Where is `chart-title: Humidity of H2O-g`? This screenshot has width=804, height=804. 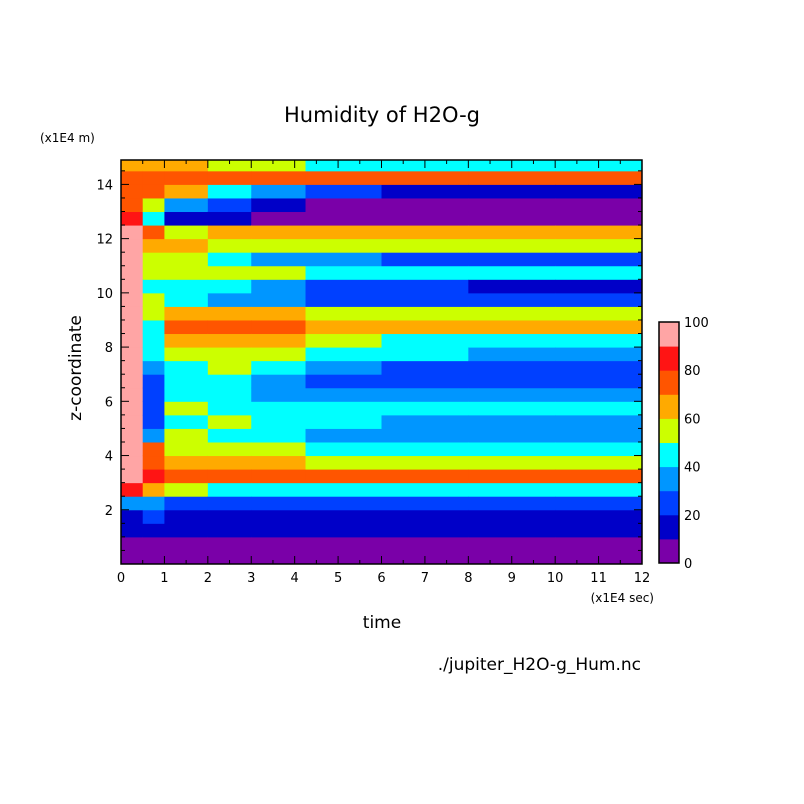 chart-title: Humidity of H2O-g is located at coordinates (382, 115).